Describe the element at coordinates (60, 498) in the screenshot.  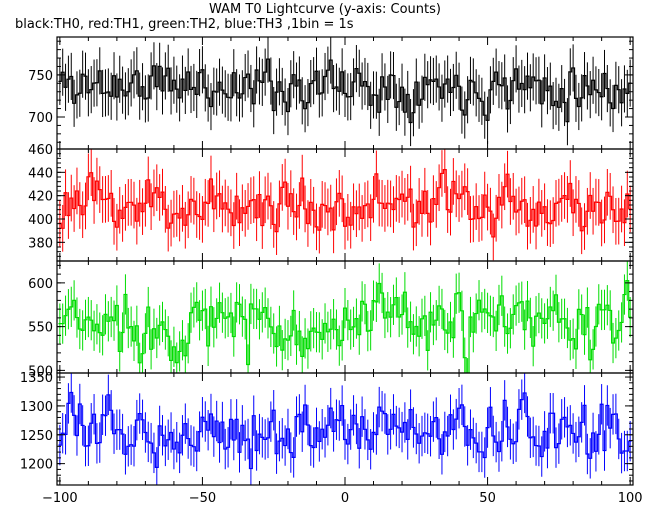
I see `x-tick-label: −100` at that location.